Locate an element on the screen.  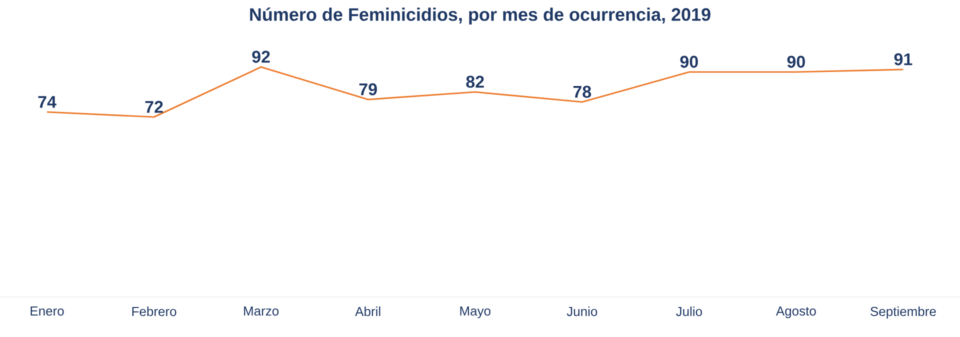
data-label: 79 is located at coordinates (368, 89).